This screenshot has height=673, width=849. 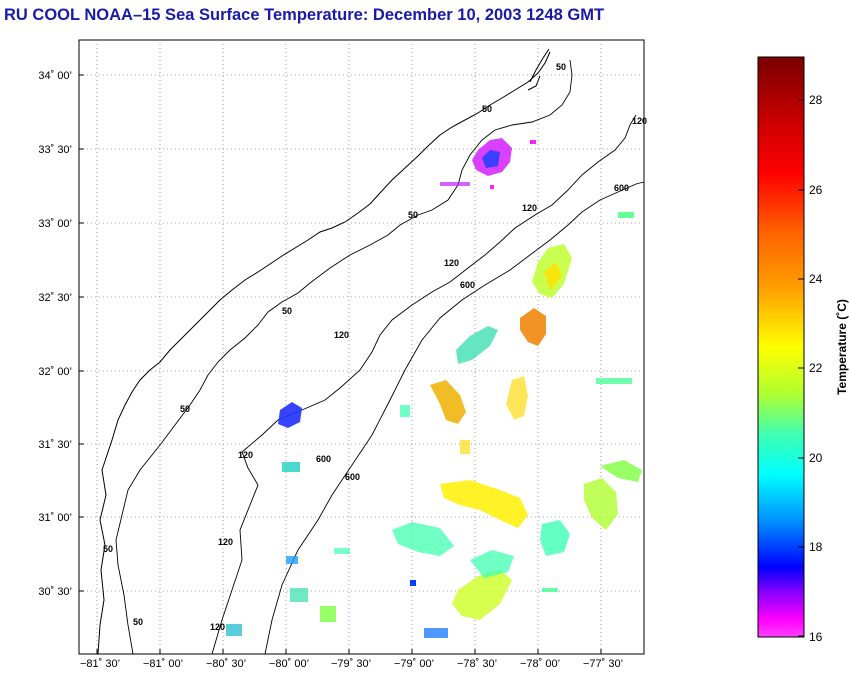 What do you see at coordinates (55, 224) in the screenshot?
I see `lat-label: 33˚ 00’` at bounding box center [55, 224].